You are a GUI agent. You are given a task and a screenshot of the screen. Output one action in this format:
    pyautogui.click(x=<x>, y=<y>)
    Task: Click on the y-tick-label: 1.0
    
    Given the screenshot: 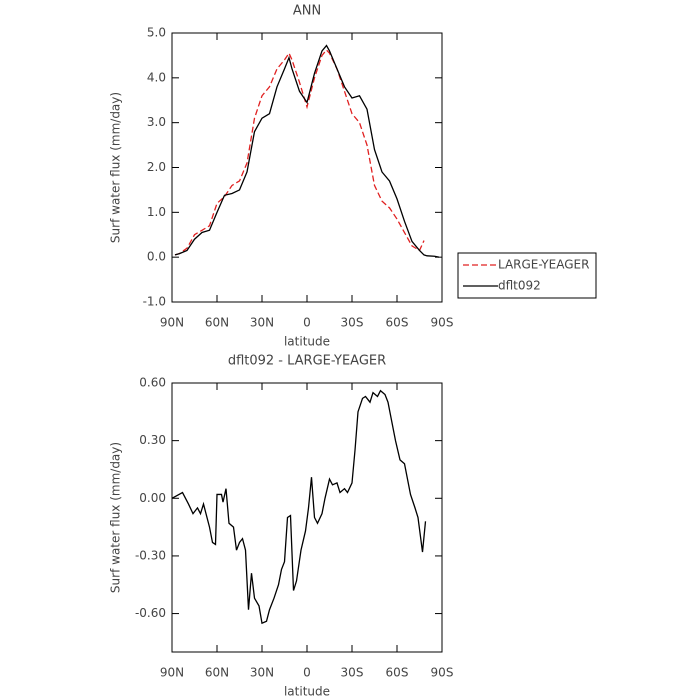 What is the action you would take?
    pyautogui.click(x=156, y=212)
    